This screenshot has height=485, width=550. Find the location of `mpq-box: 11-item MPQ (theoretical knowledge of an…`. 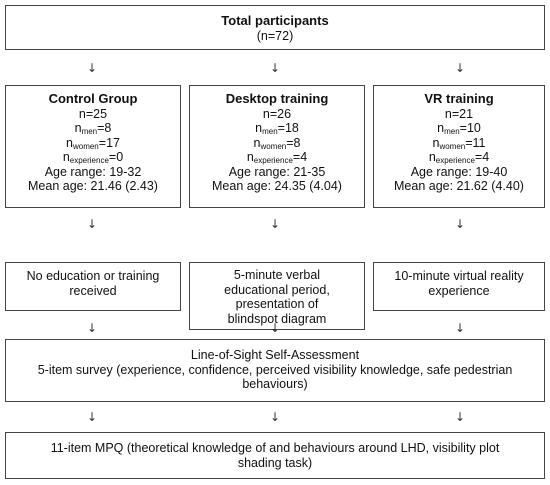

mpq-box: 11-item MPQ (theoretical knowledge of an… is located at coordinates (275, 455).